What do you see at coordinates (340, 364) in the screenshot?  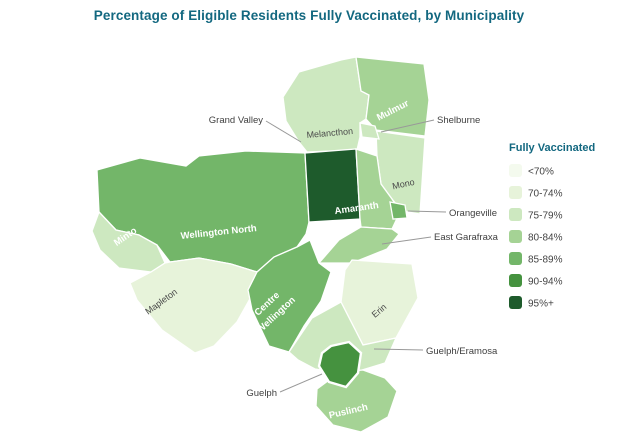 I see `region-guelph` at bounding box center [340, 364].